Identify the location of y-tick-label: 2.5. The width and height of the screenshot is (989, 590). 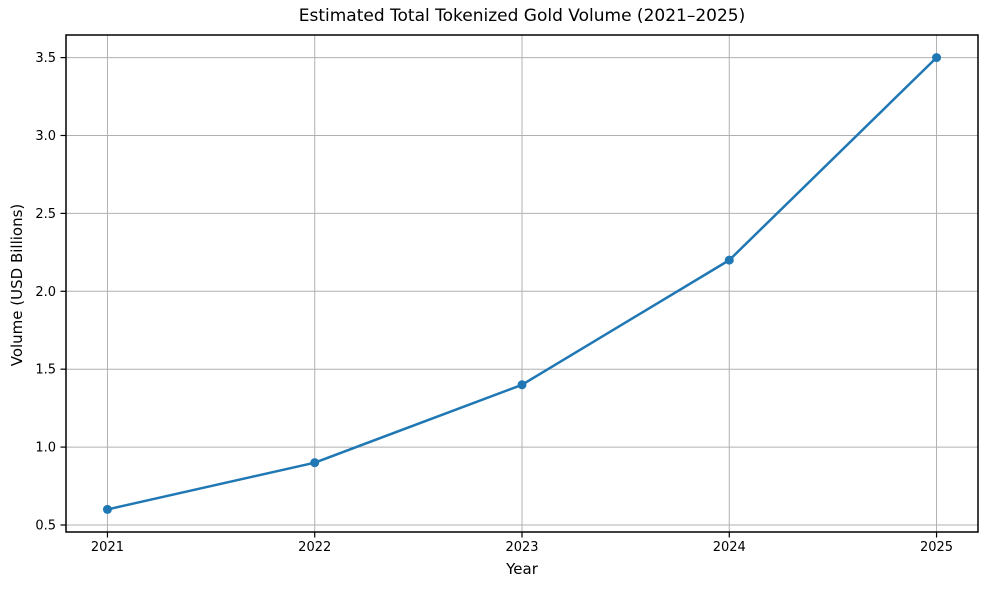
(45, 214).